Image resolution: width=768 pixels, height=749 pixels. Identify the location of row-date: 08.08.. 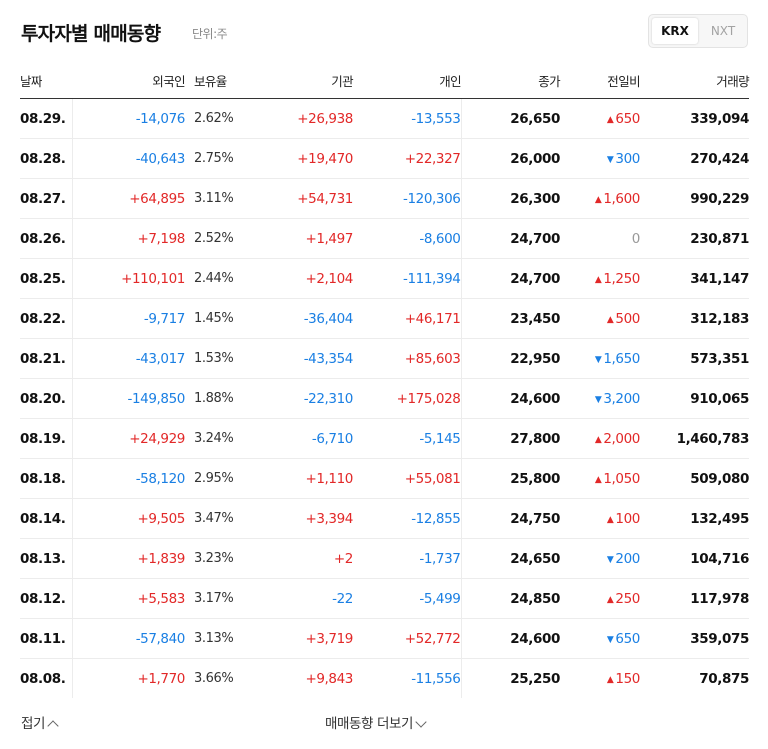
(43, 678).